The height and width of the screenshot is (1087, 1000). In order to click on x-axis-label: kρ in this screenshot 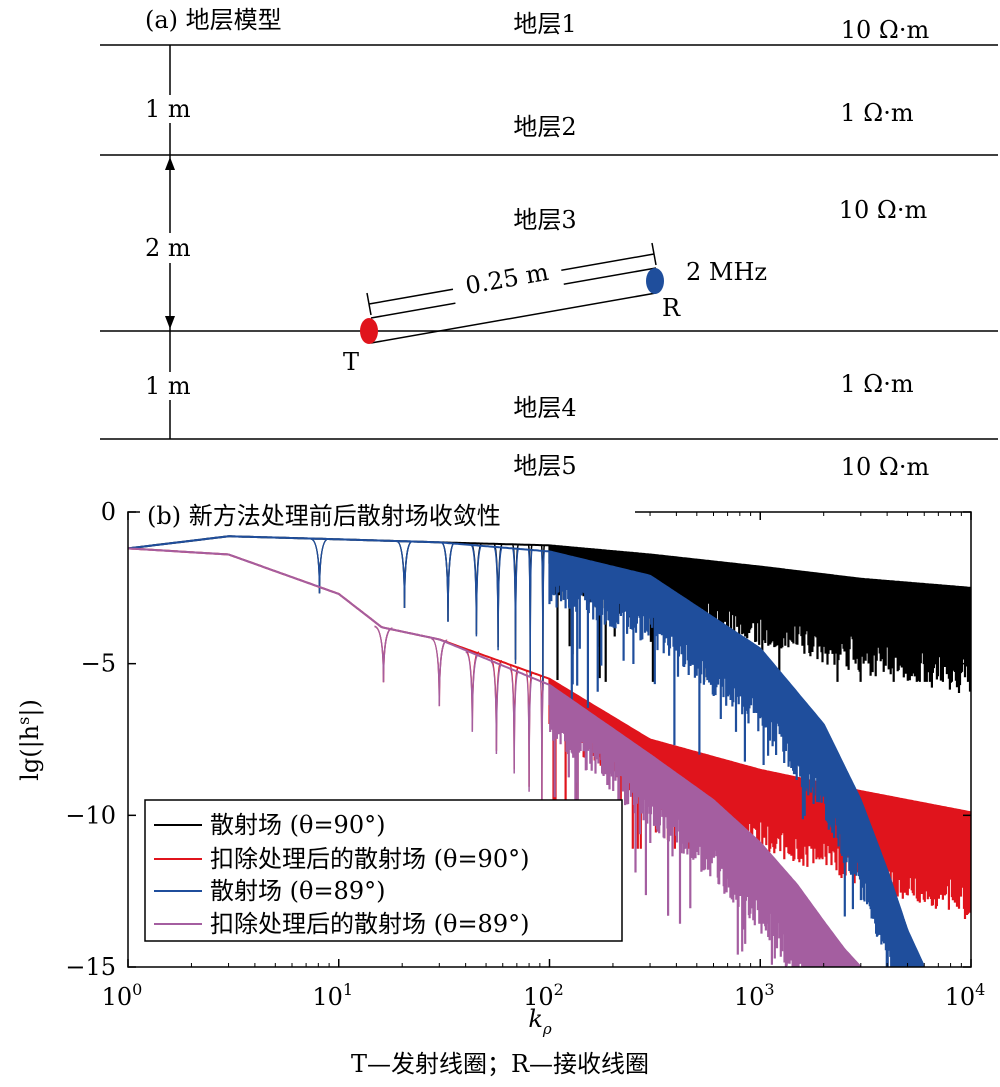, I will do `click(540, 1021)`.